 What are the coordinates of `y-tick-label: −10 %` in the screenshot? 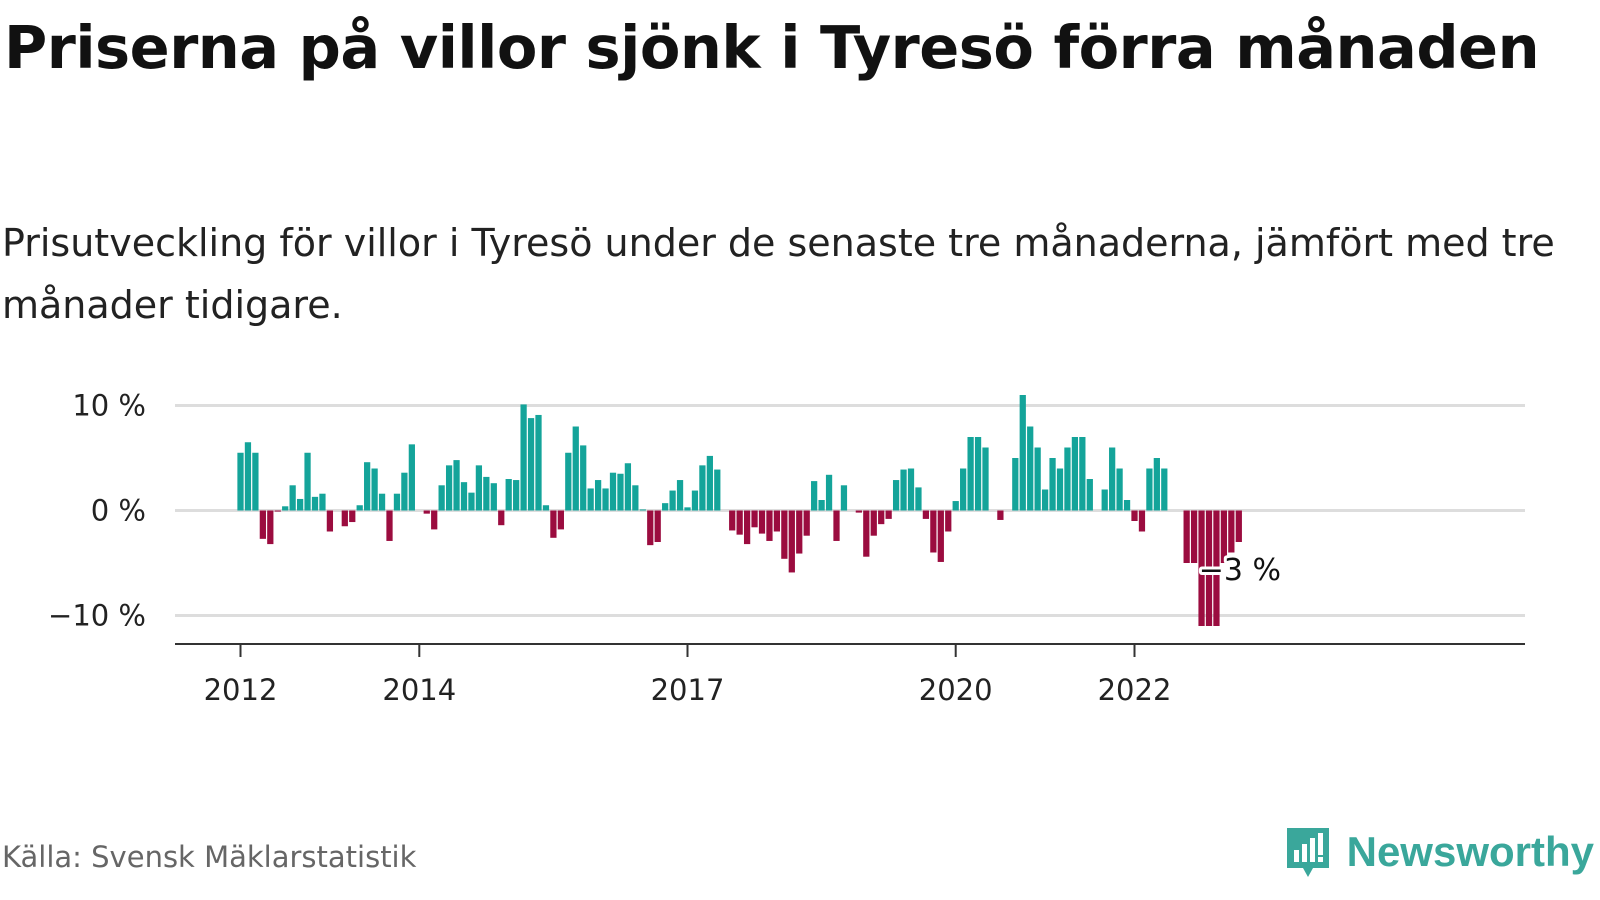 It's located at (97, 616).